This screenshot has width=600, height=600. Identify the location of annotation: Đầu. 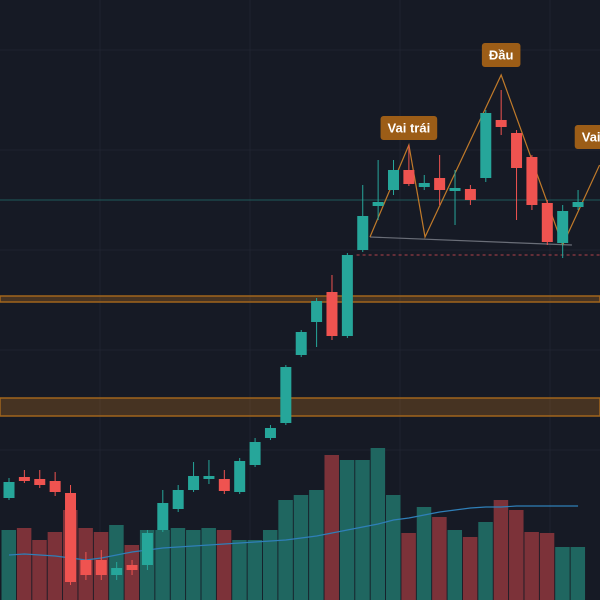
(501, 55).